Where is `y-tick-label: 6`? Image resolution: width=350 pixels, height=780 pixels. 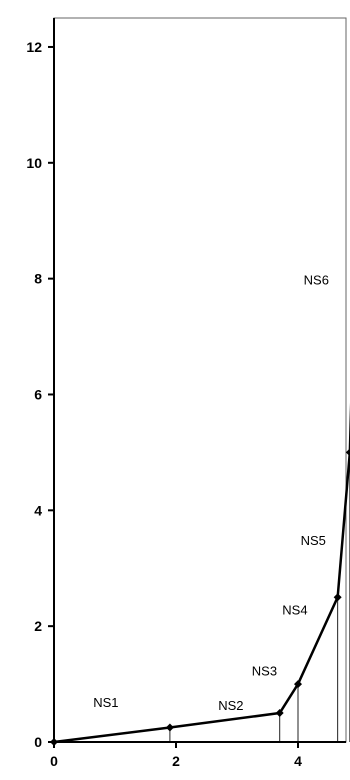
y-tick-label: 6 is located at coordinates (38, 394).